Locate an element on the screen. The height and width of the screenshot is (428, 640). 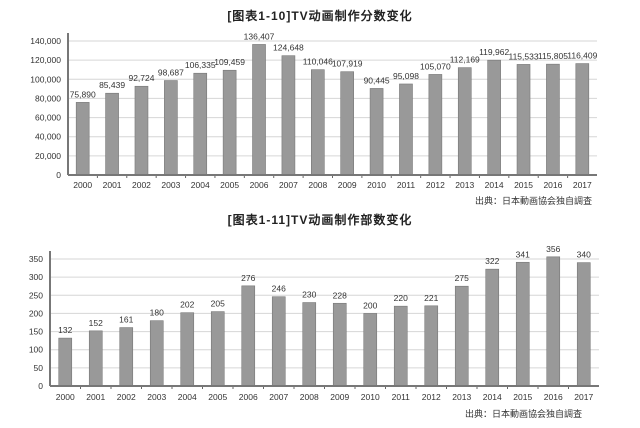
chart-1-value-label: 109,459 is located at coordinates (229, 62).